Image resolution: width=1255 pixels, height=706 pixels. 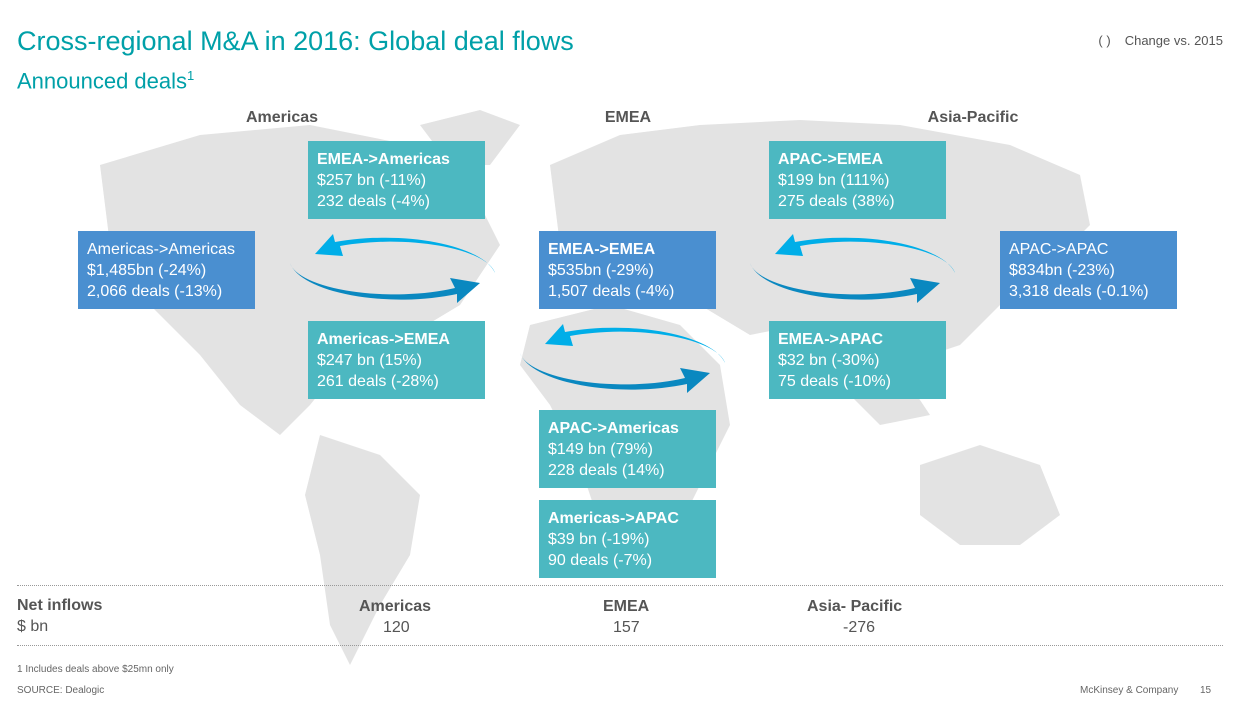 I want to click on company-name: McKinsey & Company, so click(x=1129, y=690).